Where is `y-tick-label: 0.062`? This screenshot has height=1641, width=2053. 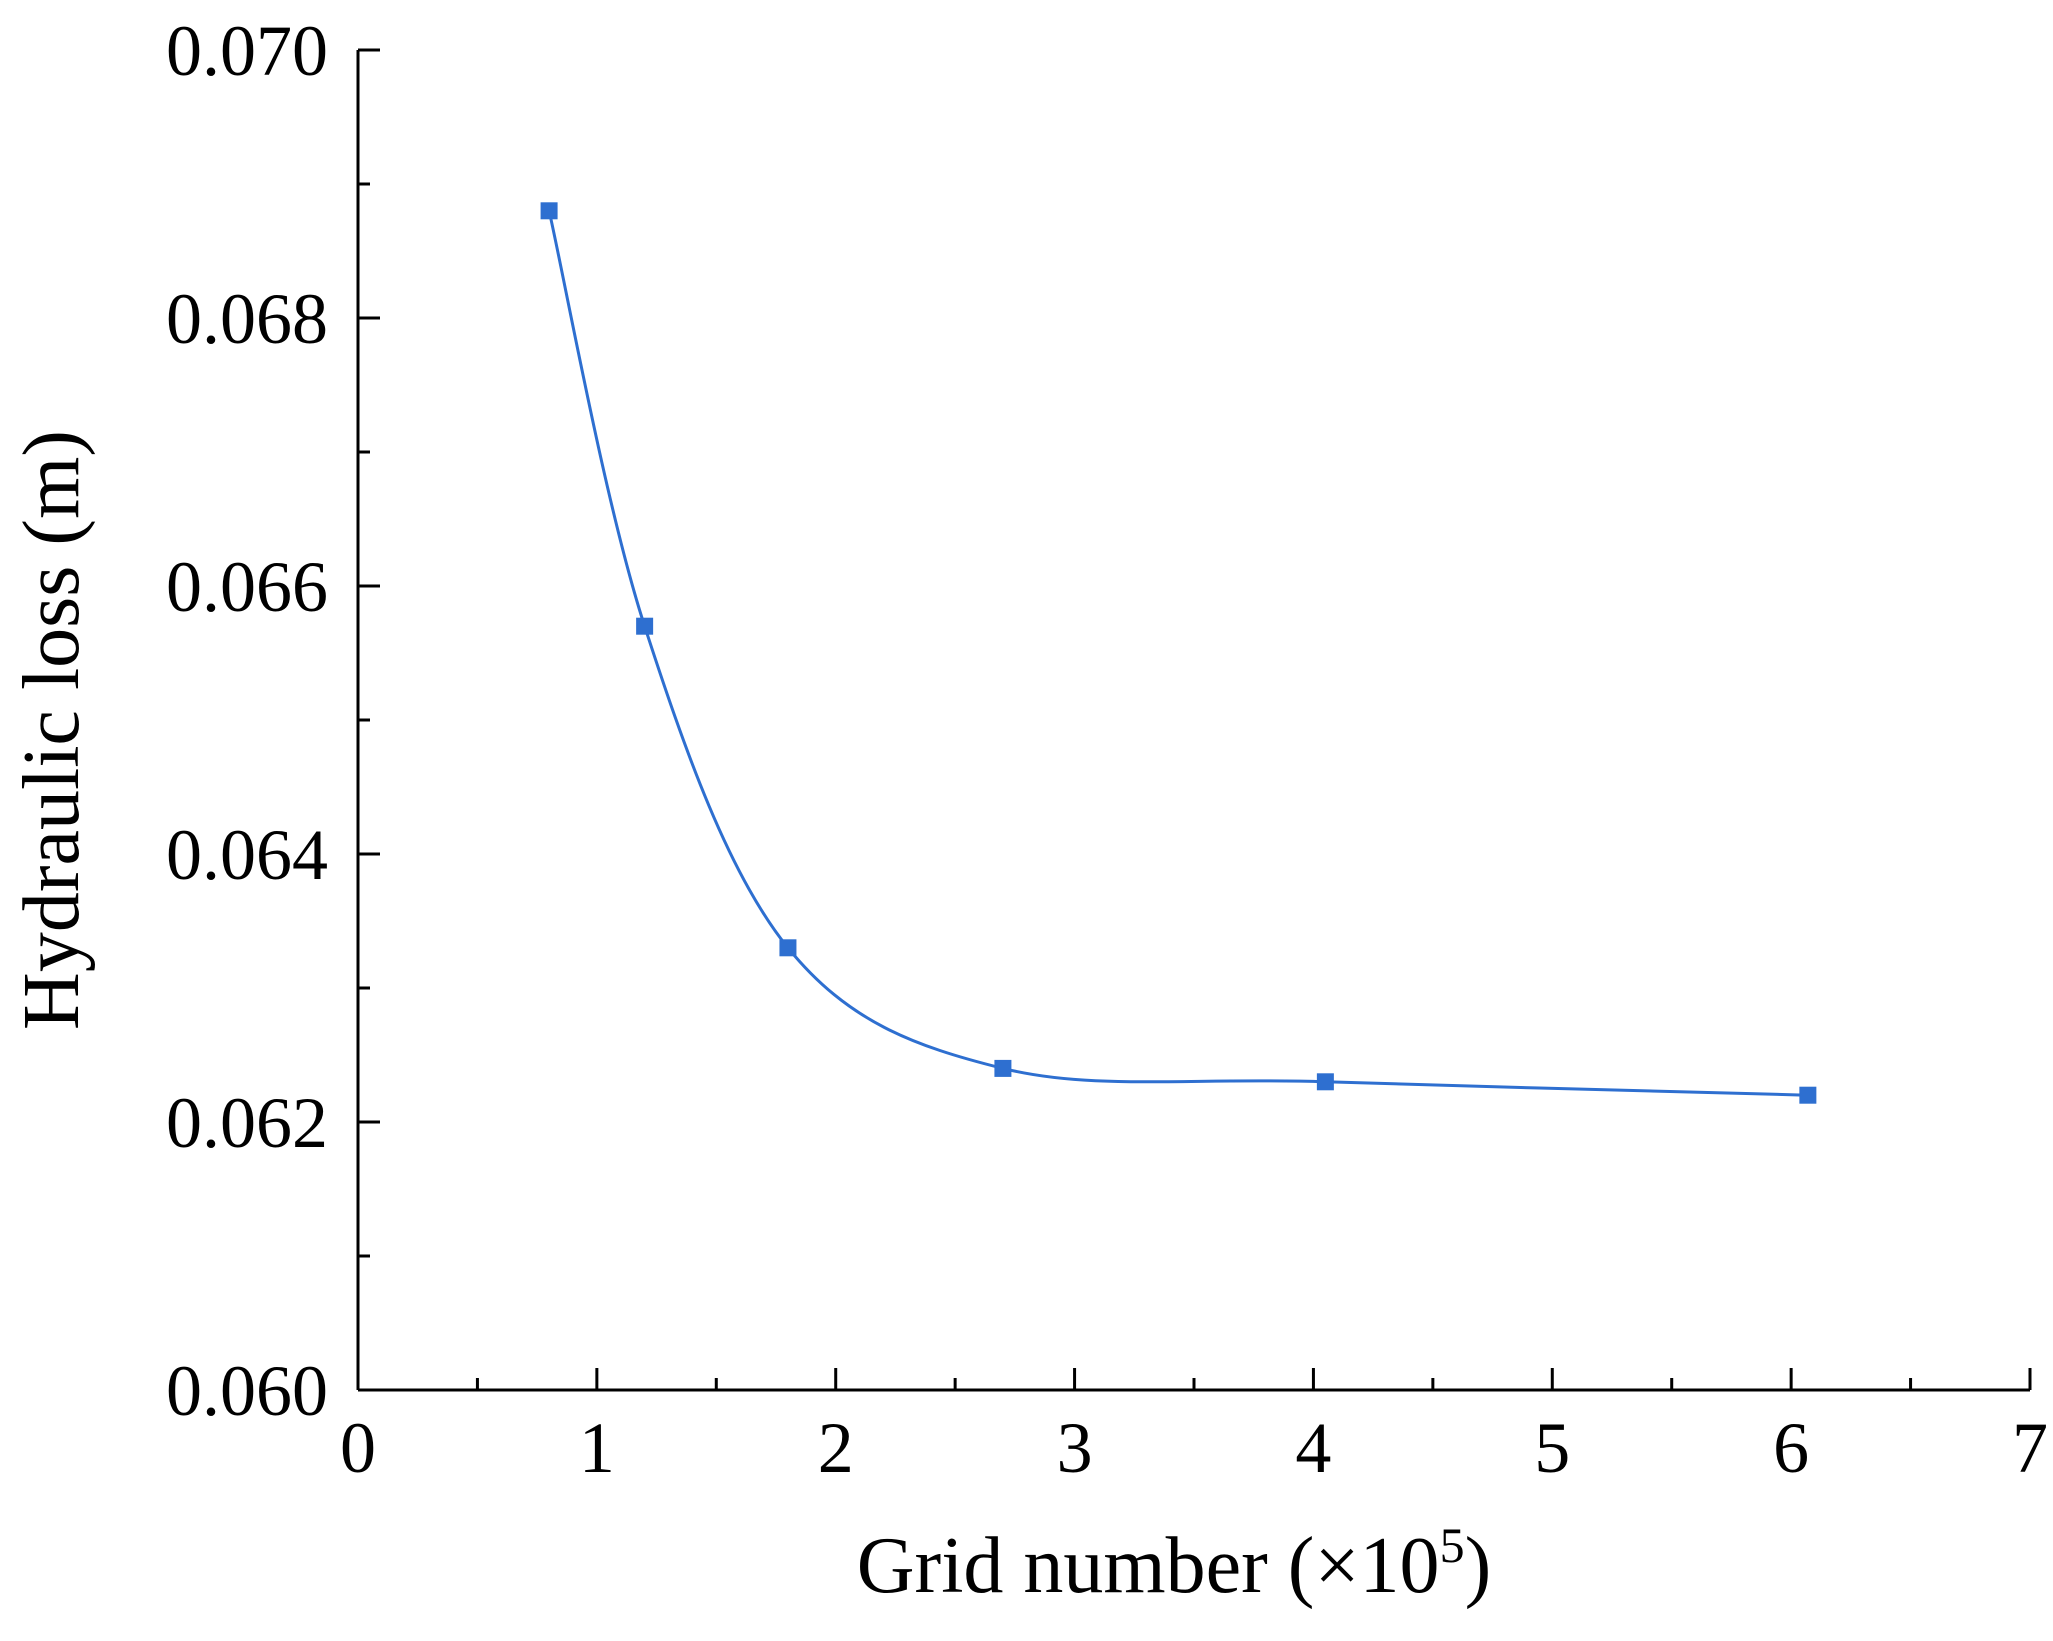
y-tick-label: 0.062 is located at coordinates (247, 1123).